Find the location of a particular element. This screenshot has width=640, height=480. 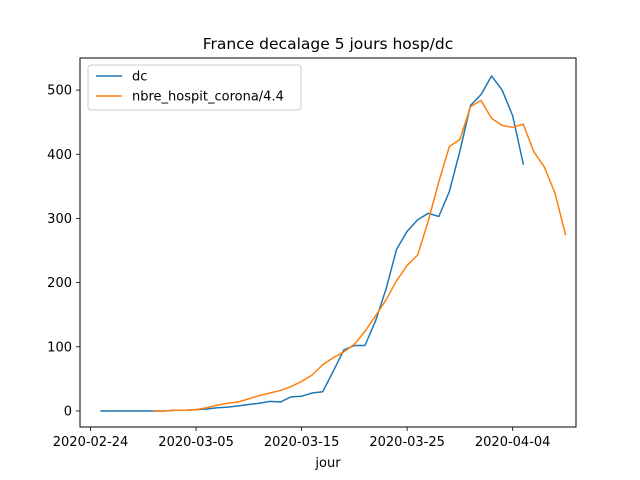

legend-label: dc is located at coordinates (139, 77).